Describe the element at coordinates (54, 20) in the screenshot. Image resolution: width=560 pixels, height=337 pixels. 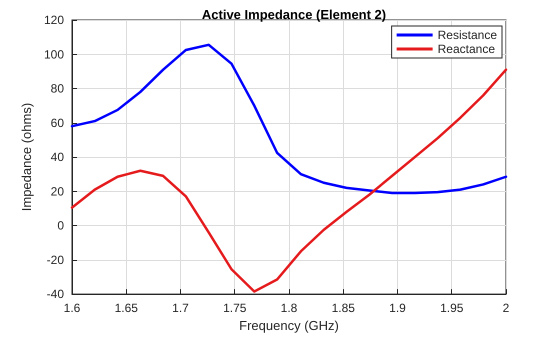
I see `y-tick-label: 120` at that location.